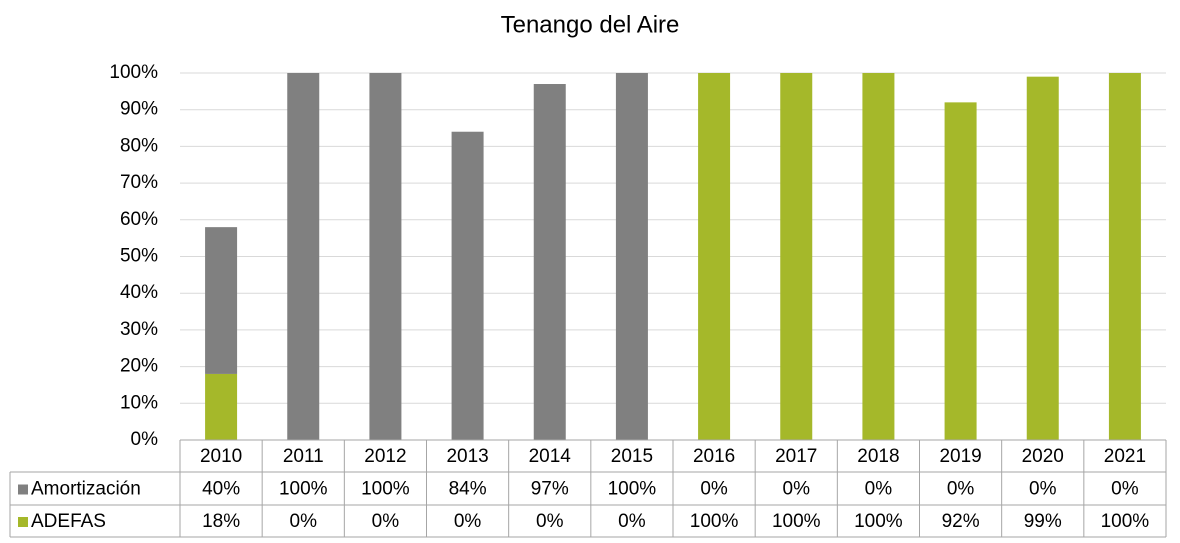  What do you see at coordinates (590, 24) in the screenshot?
I see `chart-title: Tenango del Aire` at bounding box center [590, 24].